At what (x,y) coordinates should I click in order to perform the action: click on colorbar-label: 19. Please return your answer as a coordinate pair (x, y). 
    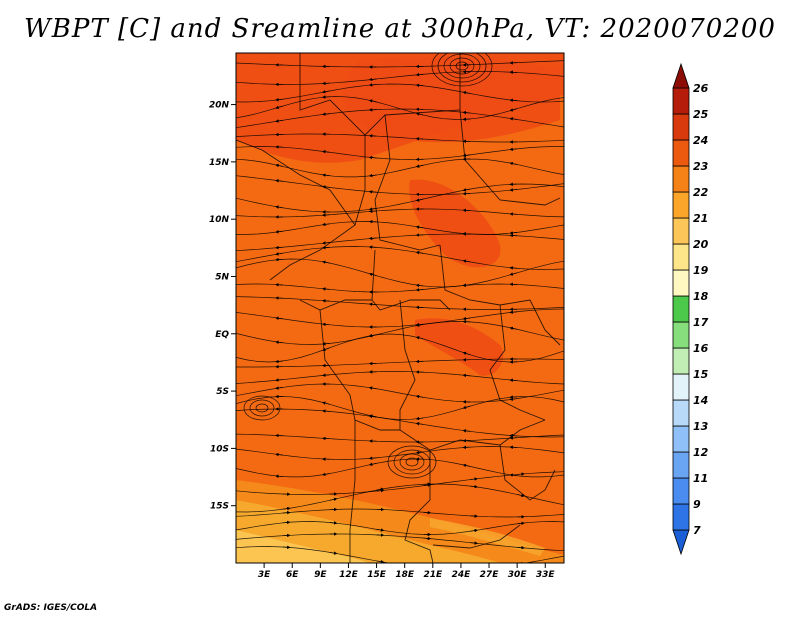
    Looking at the image, I should click on (701, 270).